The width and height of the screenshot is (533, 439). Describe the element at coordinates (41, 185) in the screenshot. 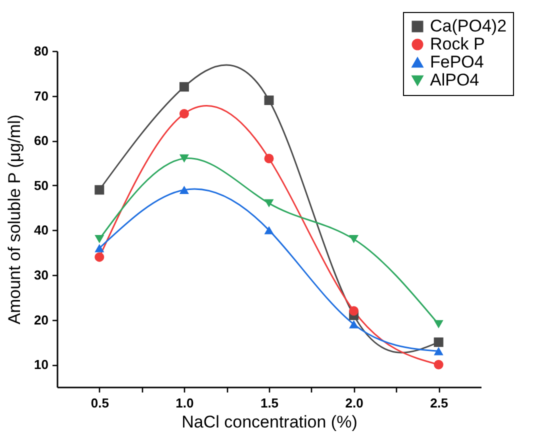

I see `y-tick-label: 50` at that location.